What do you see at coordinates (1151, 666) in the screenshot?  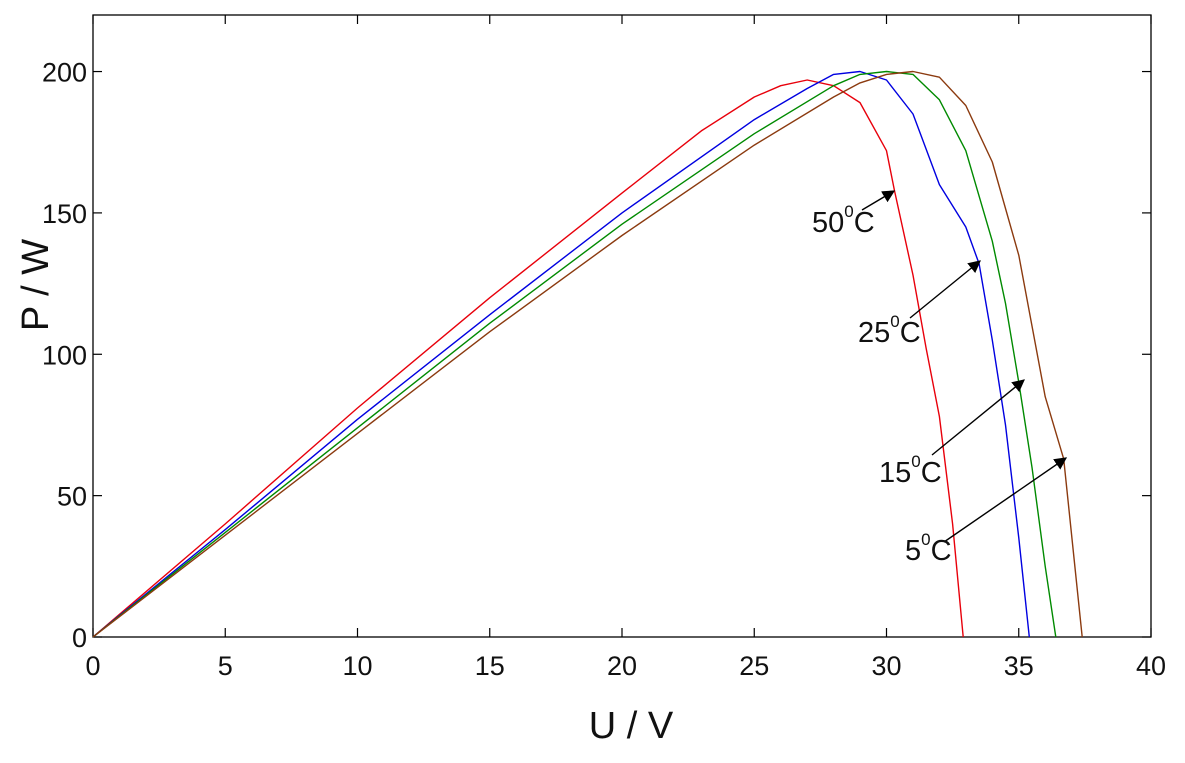 I see `x-tick-label: 40` at bounding box center [1151, 666].